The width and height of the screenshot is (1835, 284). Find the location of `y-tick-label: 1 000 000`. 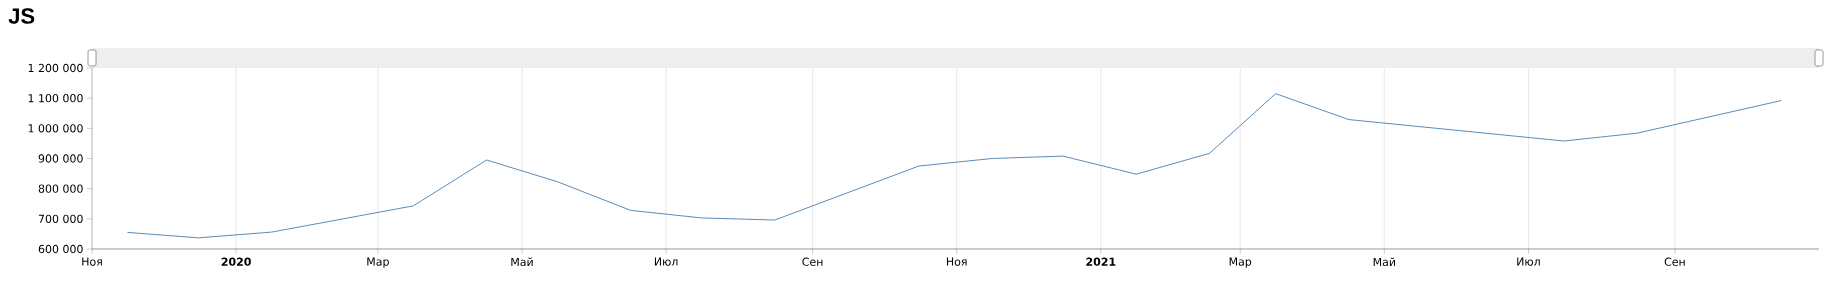

y-tick-label: 1 000 000 is located at coordinates (55, 128).